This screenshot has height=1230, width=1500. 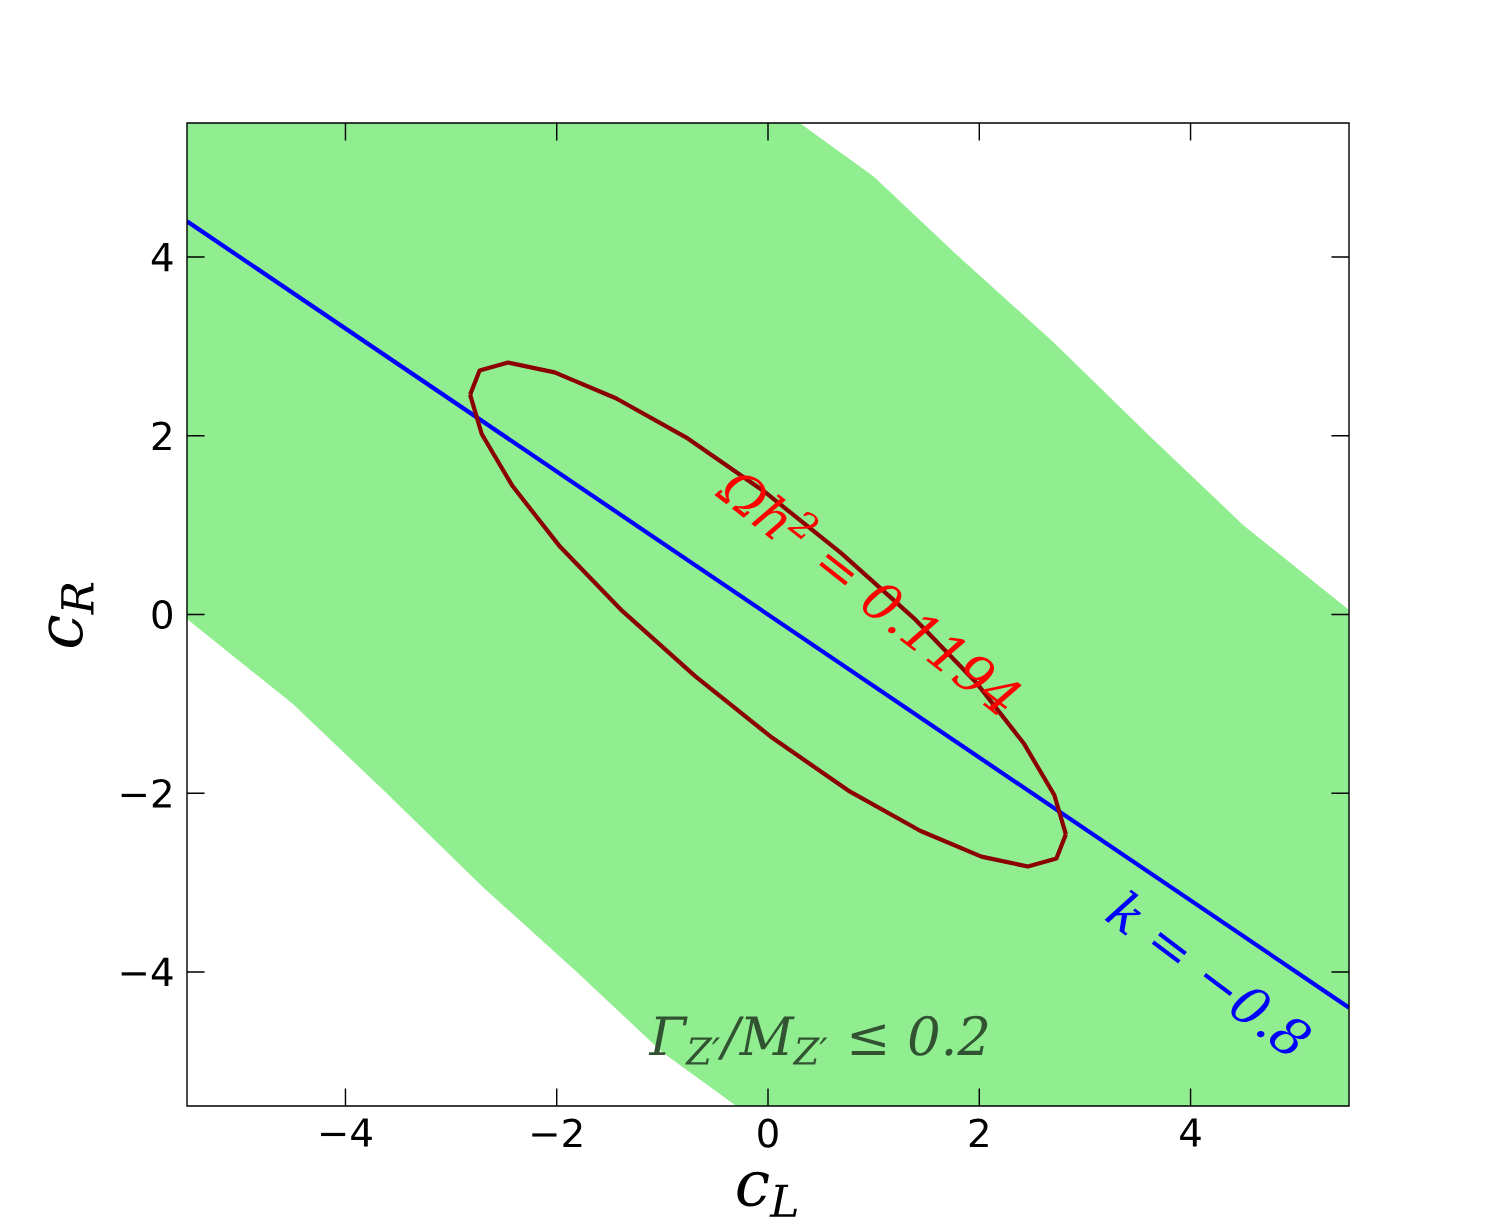 I want to click on annotation: k = −0.8, so click(x=1207, y=971).